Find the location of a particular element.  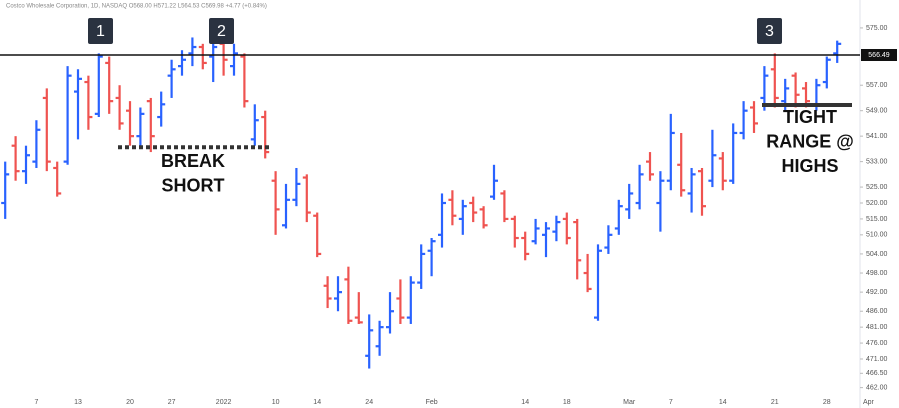

y-tick-label: 541.00 is located at coordinates (877, 136).